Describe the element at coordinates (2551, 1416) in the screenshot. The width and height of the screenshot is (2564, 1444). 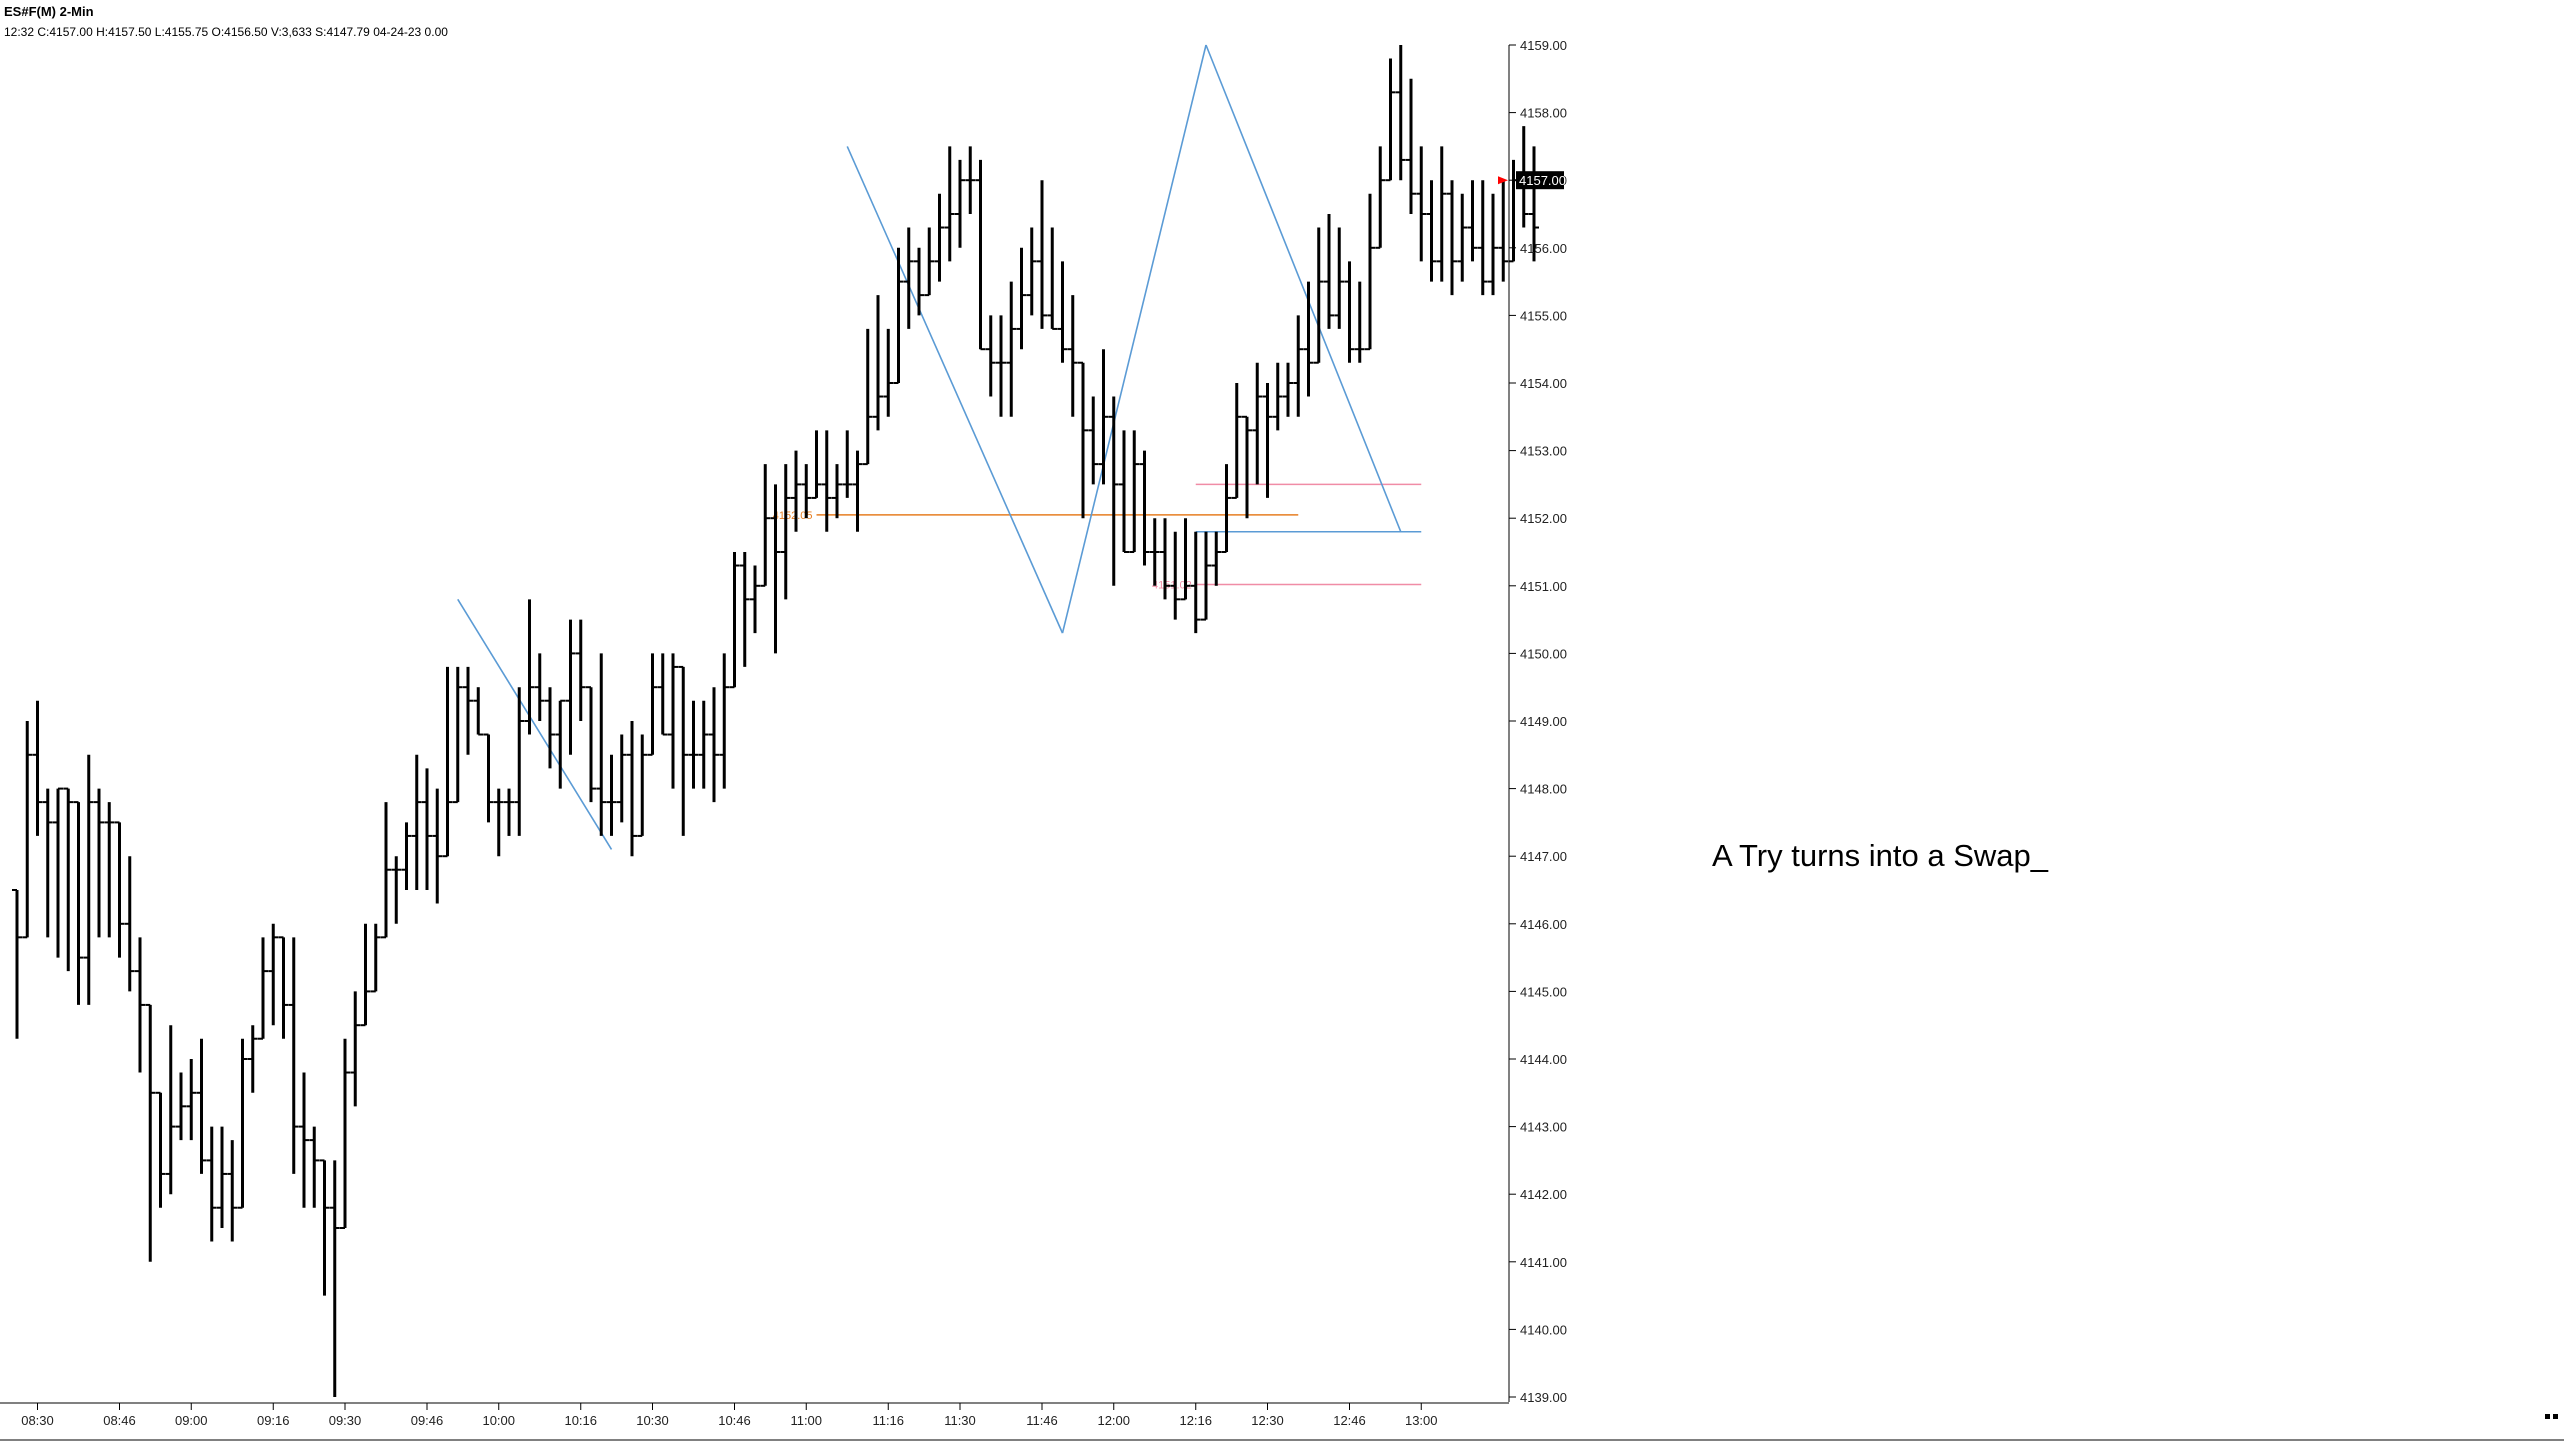
I see `corner-icon` at that location.